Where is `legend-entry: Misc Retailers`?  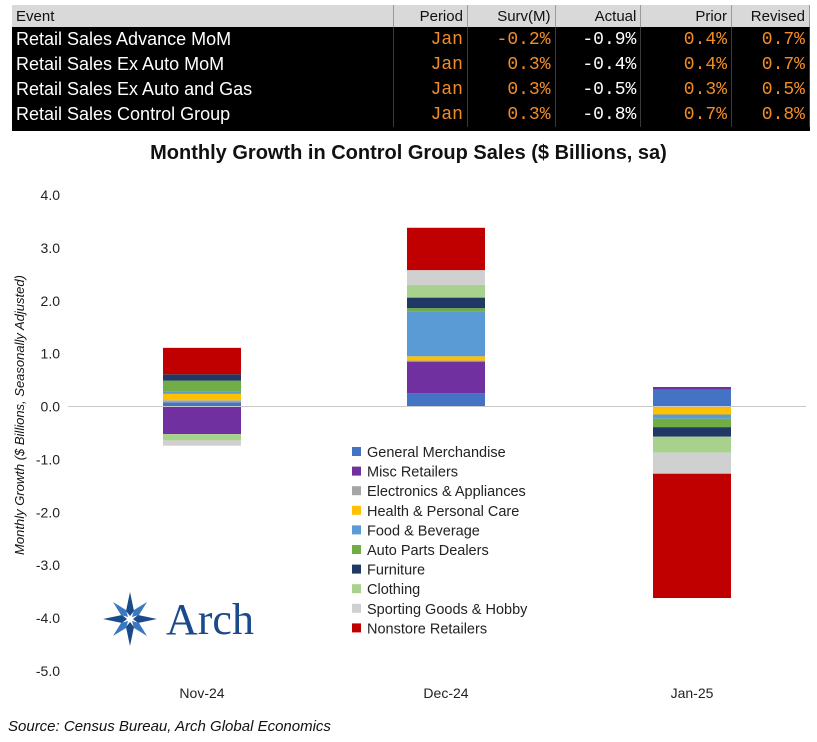 legend-entry: Misc Retailers is located at coordinates (412, 473).